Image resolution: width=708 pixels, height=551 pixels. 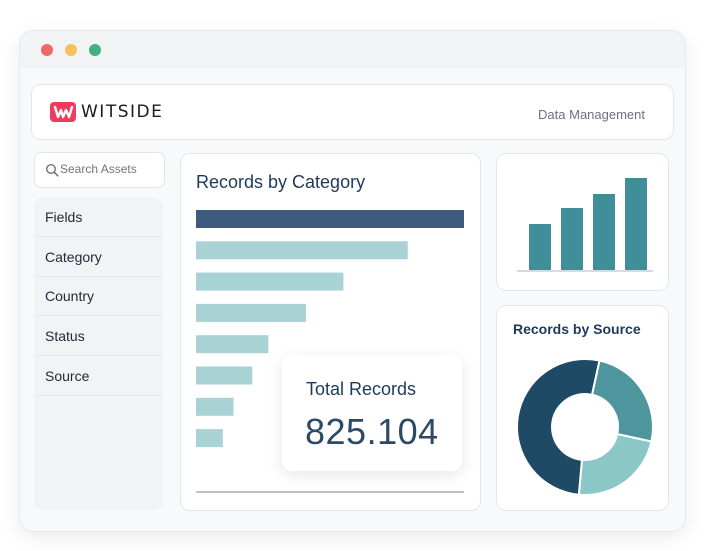 What do you see at coordinates (47, 50) in the screenshot?
I see `close-button` at bounding box center [47, 50].